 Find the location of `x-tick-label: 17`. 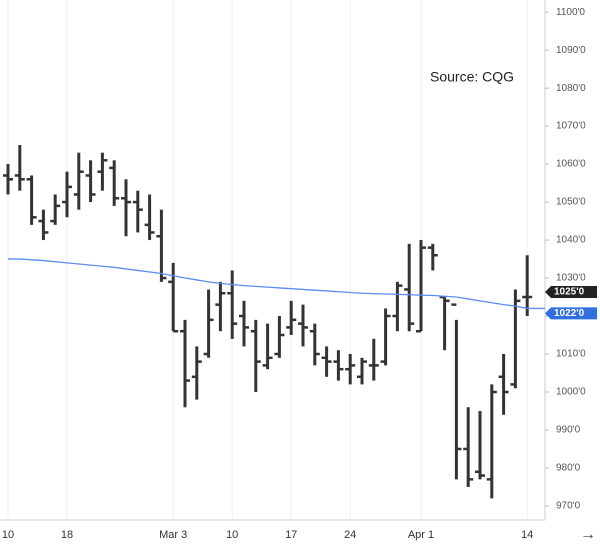

x-tick-label: 17 is located at coordinates (291, 535).